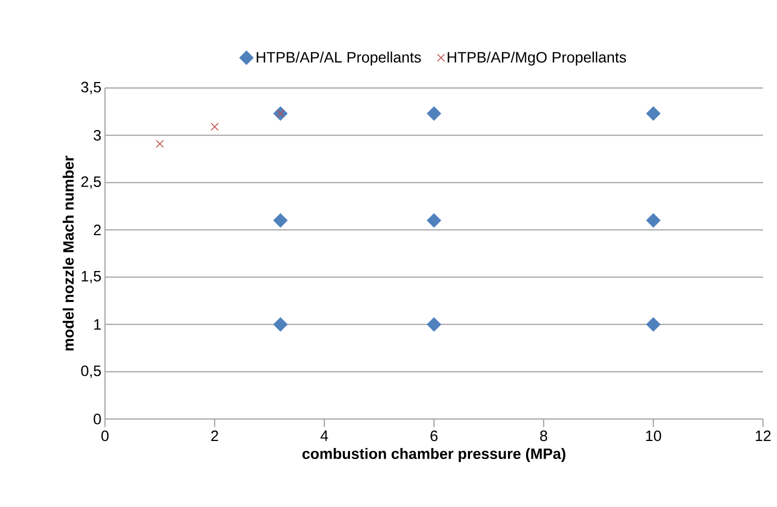  Describe the element at coordinates (91, 182) in the screenshot. I see `y-tick-label: 2,5` at that location.